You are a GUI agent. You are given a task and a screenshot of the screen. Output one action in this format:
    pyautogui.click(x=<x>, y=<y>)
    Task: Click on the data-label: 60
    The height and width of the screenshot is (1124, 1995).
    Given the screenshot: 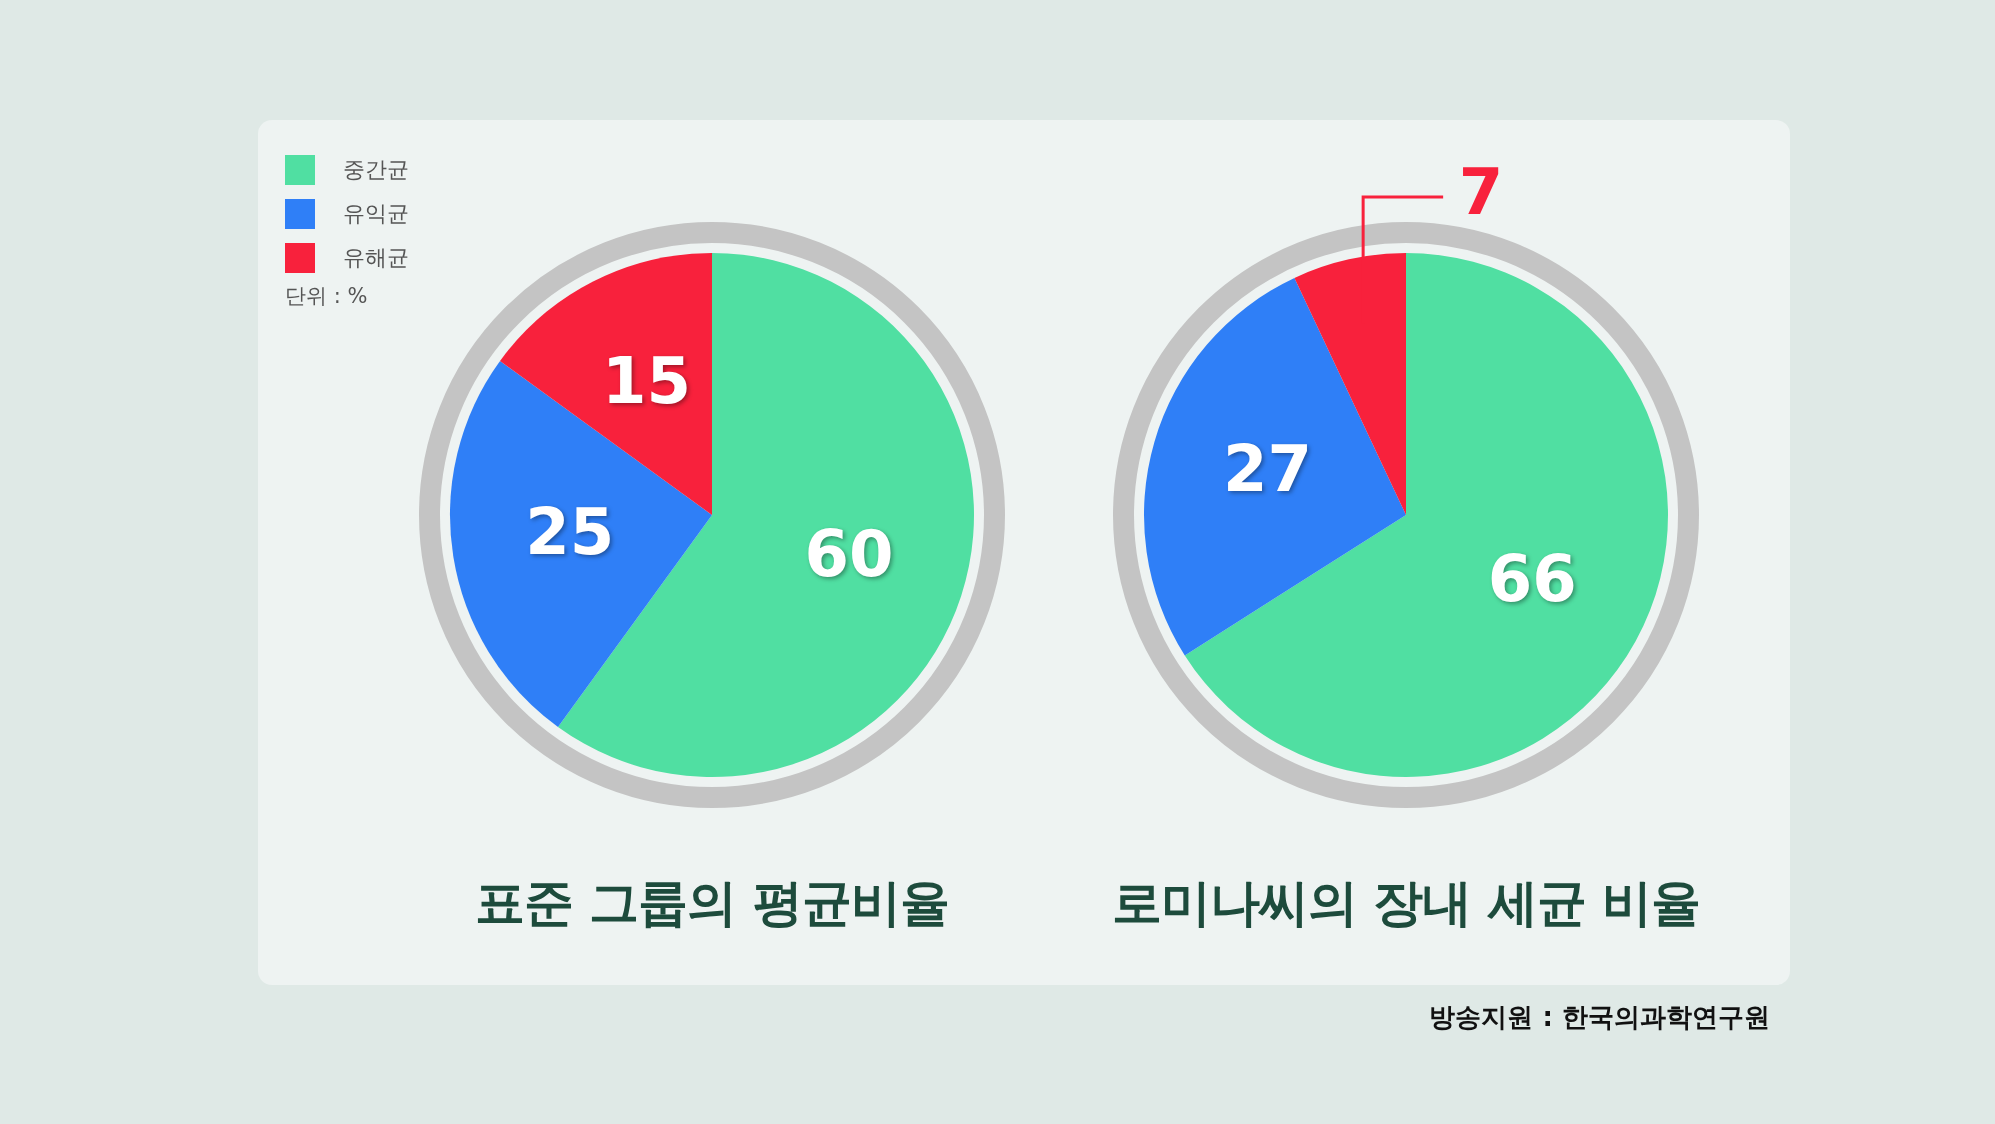 What is the action you would take?
    pyautogui.click(x=849, y=554)
    